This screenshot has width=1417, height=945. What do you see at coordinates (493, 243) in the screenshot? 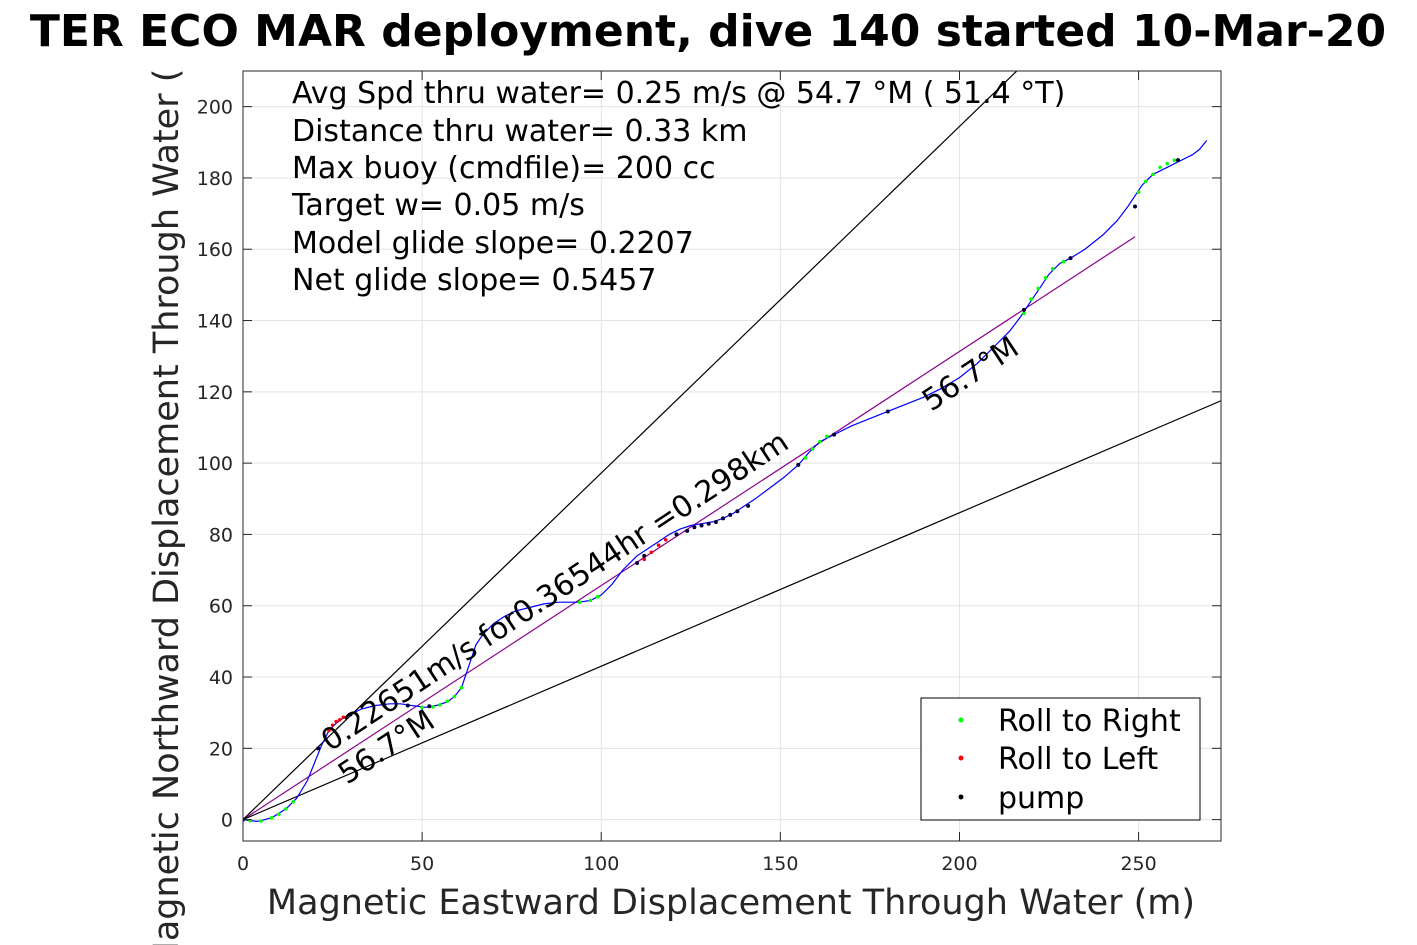
I see `info-line-model-glide: Model glide slope= 0.2207` at bounding box center [493, 243].